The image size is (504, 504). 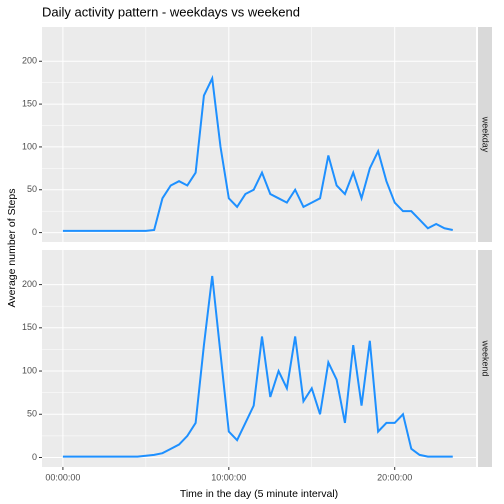 I want to click on y-axis-label: Average number of Steps, so click(x=12, y=248).